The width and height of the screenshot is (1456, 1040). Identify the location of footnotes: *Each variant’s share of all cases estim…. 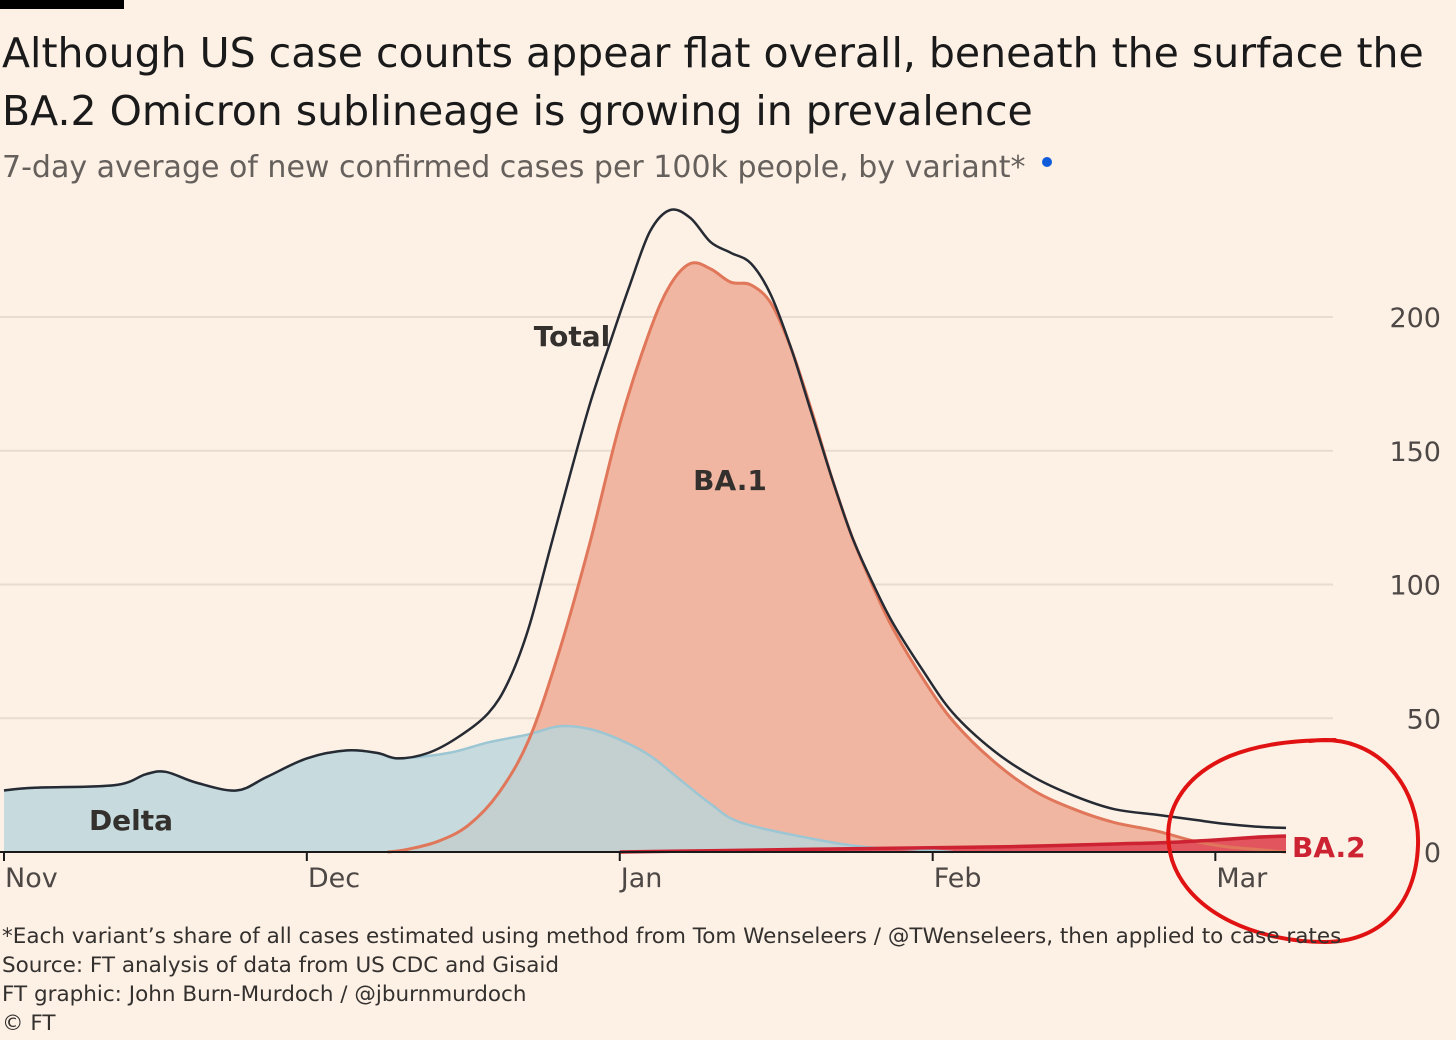
(671, 980).